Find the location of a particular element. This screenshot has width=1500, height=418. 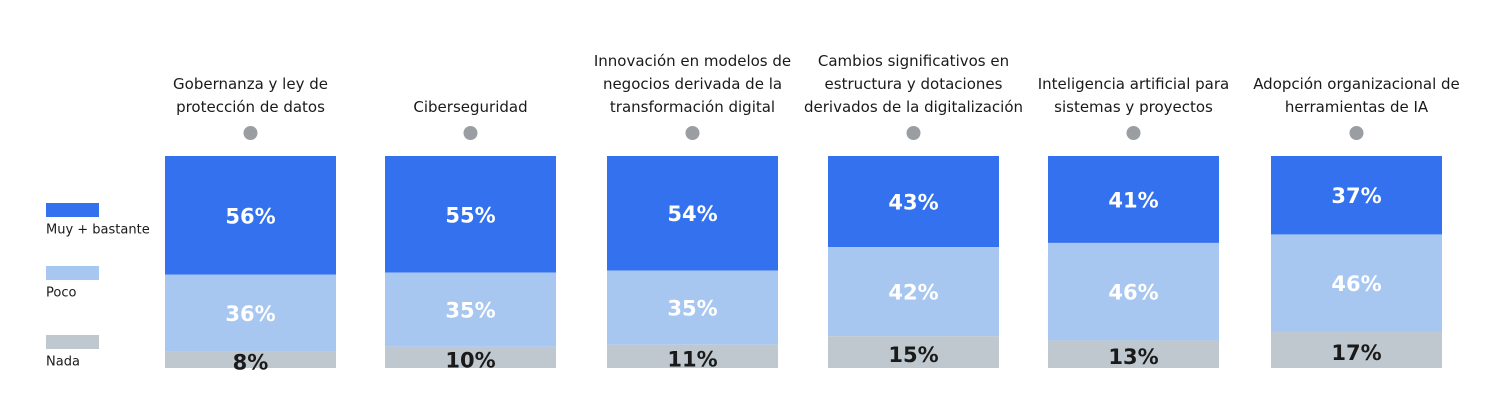

value-label: 43% is located at coordinates (913, 203).